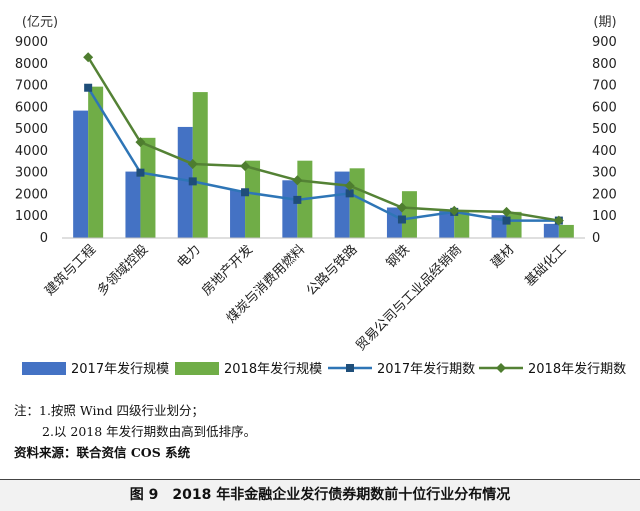 This screenshot has height=511, width=640. Describe the element at coordinates (31, 42) in the screenshot. I see `y-left-tick-9: 9000` at that location.